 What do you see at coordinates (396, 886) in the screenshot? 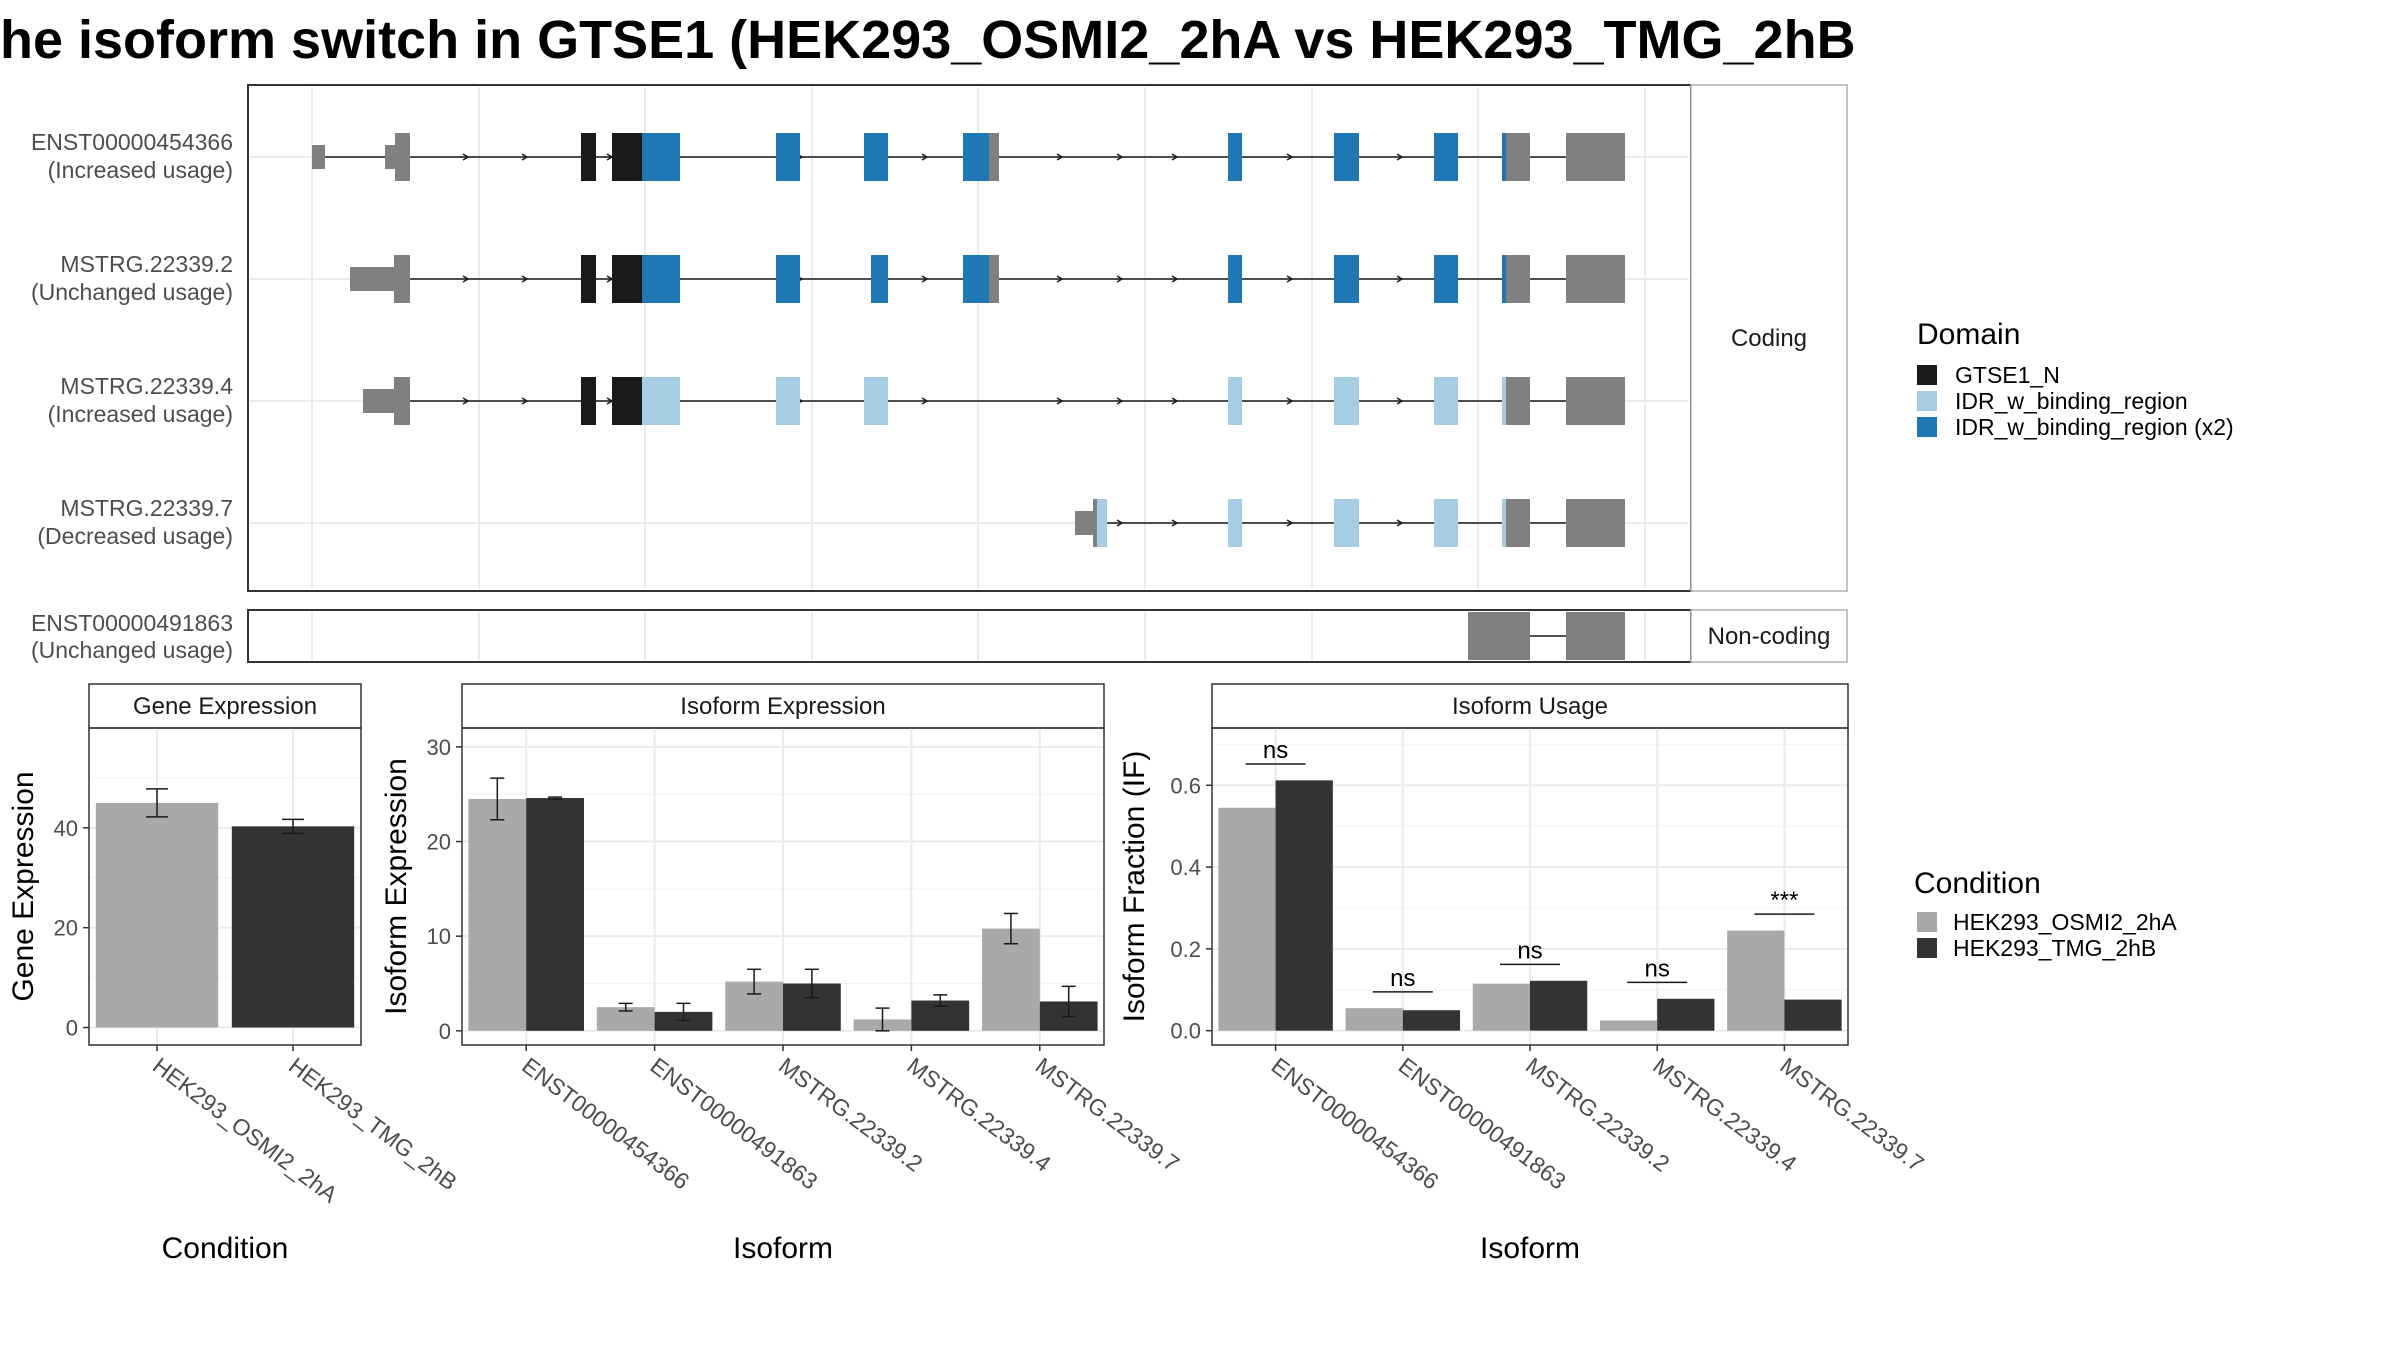
I see `y-axis-title: Isoform Expression` at bounding box center [396, 886].